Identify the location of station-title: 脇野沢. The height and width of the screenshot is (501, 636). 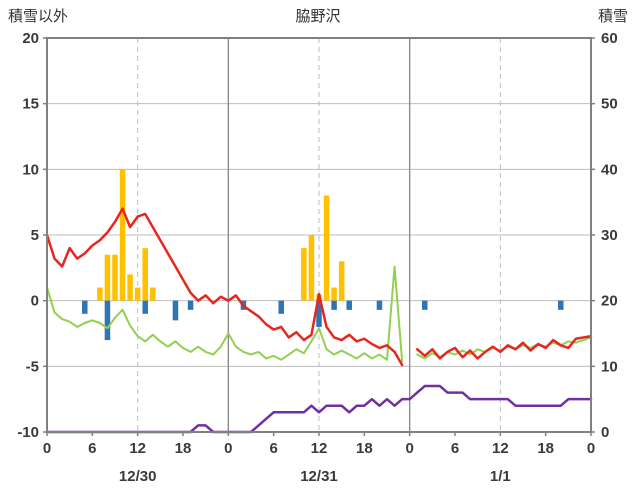
(318, 16).